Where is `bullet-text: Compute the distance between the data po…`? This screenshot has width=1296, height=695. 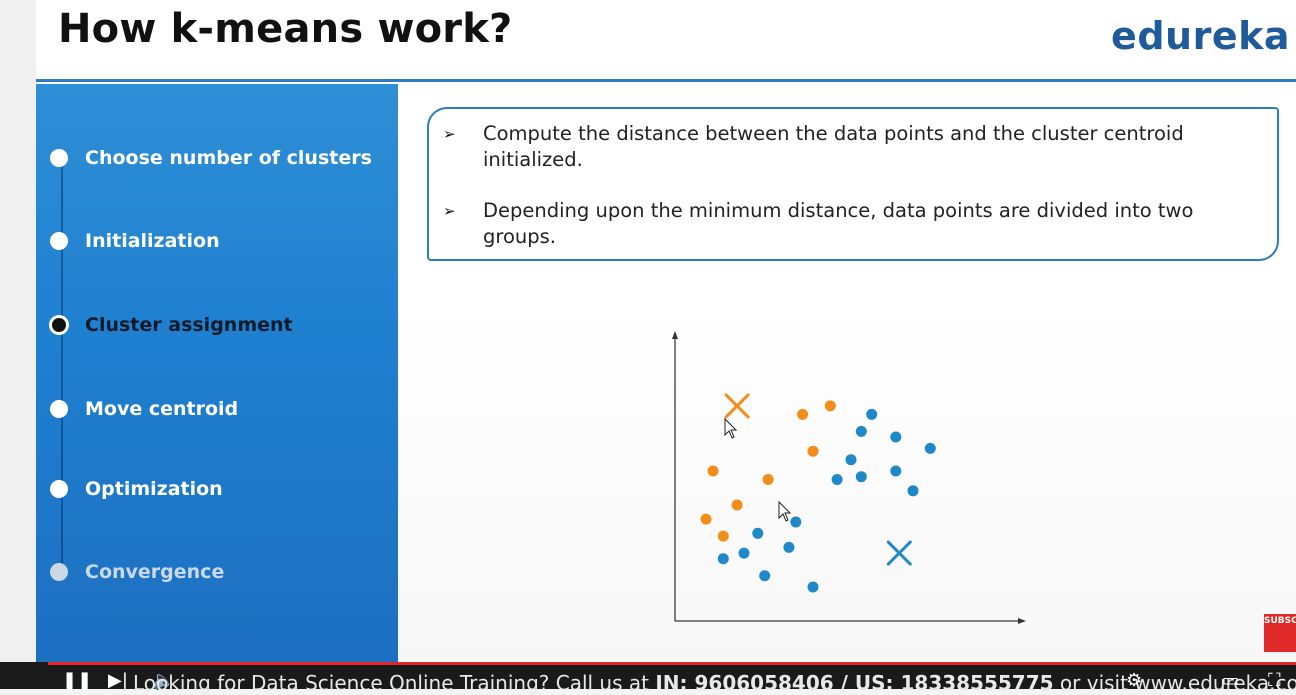 bullet-text: Compute the distance between the data po… is located at coordinates (833, 146).